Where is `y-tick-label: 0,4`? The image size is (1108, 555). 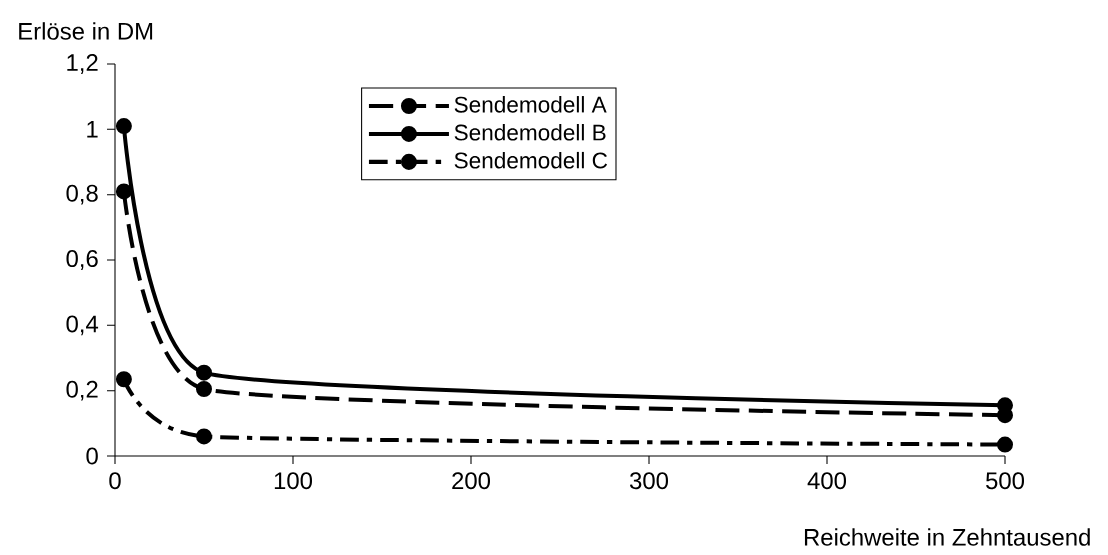 y-tick-label: 0,4 is located at coordinates (82, 325).